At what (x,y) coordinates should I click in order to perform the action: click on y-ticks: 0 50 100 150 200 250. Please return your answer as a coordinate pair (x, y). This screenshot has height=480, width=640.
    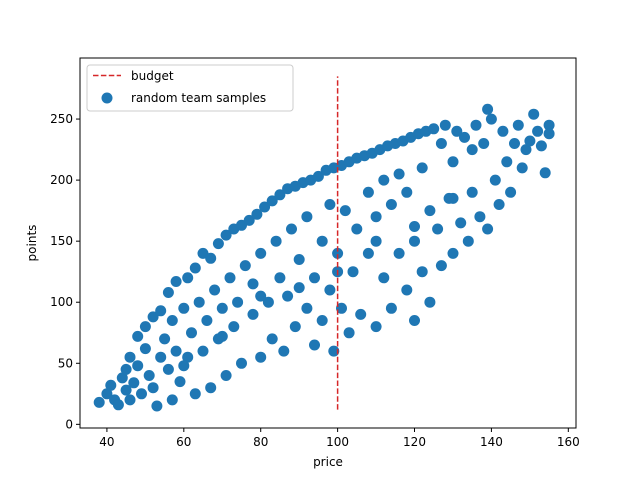
    Looking at the image, I should click on (65, 271).